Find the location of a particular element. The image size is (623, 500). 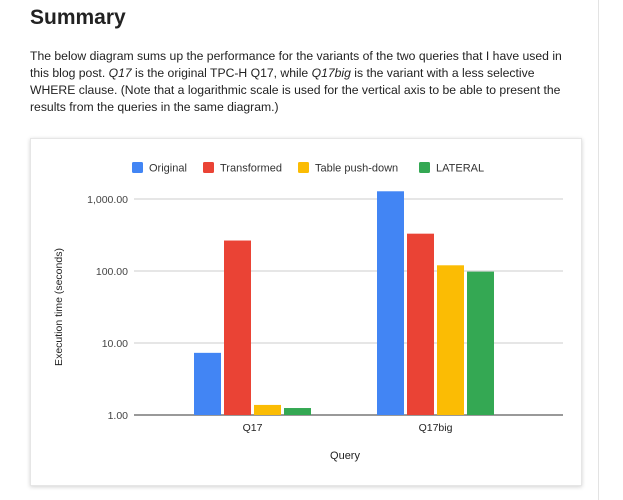

x-tick-label: Q17big is located at coordinates (436, 428).